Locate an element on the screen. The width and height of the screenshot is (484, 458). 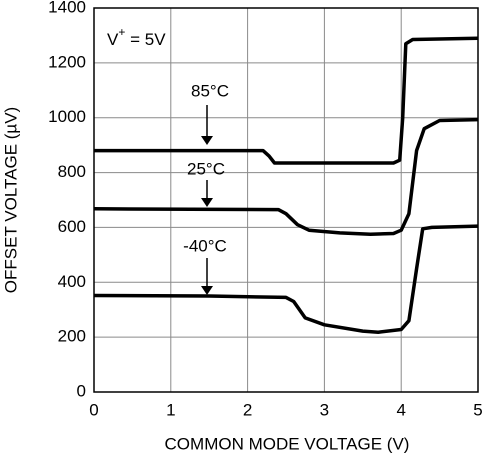
y-tick-label: 1400 is located at coordinates (67, 8).